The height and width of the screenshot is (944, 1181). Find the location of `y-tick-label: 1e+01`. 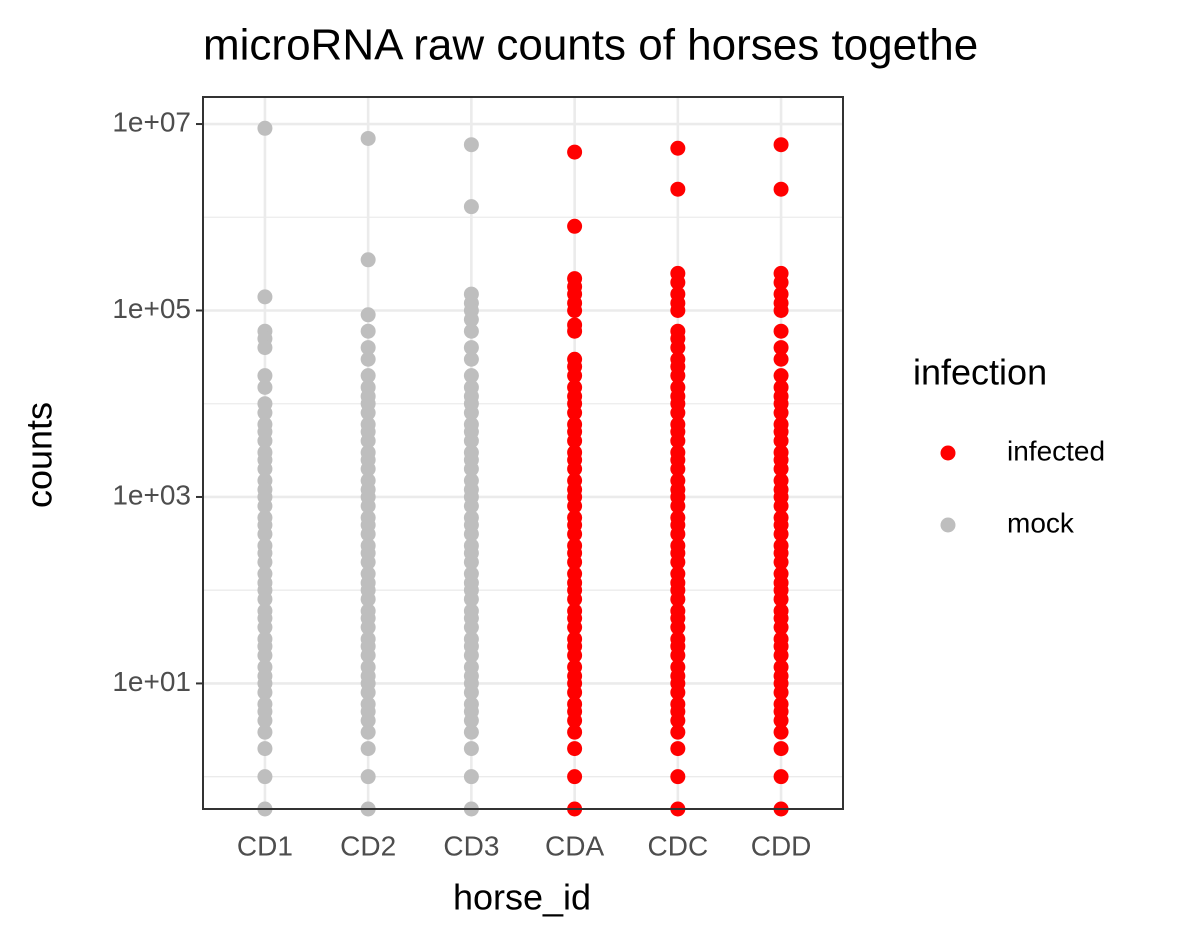

y-tick-label: 1e+01 is located at coordinates (151, 681).